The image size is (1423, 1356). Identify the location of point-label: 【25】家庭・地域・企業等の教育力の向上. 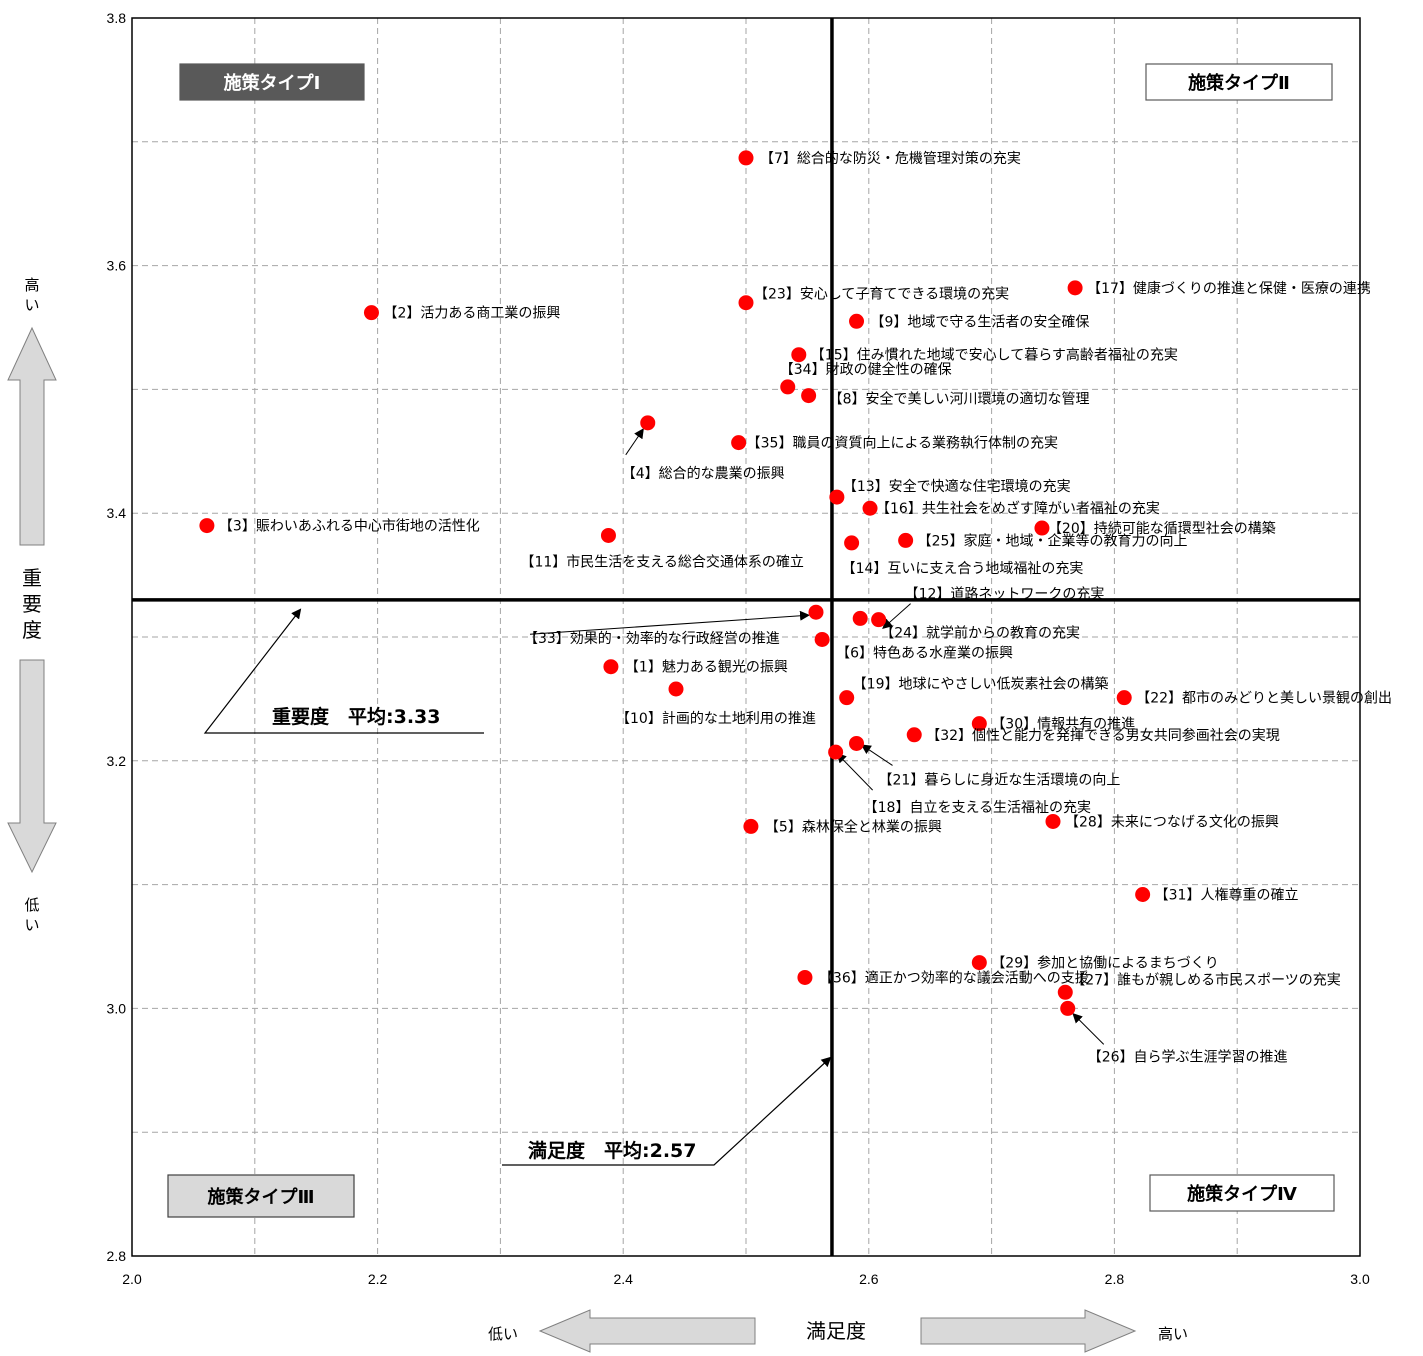
(1053, 540).